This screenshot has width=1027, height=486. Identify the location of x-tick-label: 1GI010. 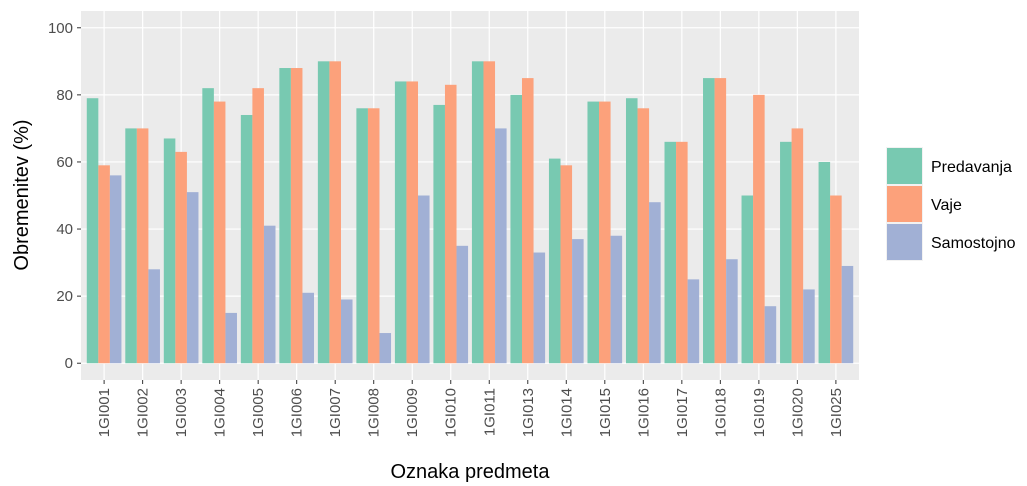
(451, 412).